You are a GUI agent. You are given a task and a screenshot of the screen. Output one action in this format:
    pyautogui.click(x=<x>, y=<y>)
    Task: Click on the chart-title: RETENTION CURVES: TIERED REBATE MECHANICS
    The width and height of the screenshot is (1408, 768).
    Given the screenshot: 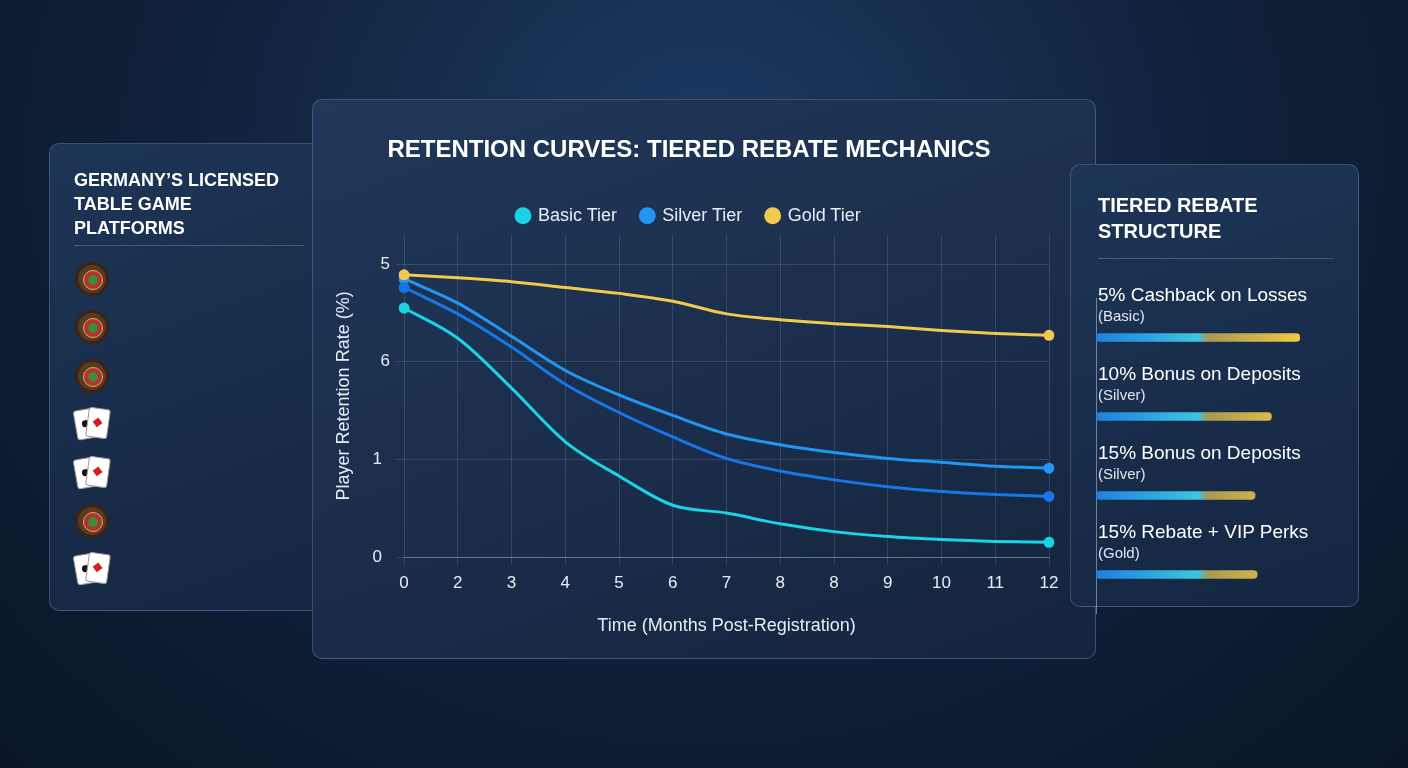 What is the action you would take?
    pyautogui.click(x=689, y=149)
    